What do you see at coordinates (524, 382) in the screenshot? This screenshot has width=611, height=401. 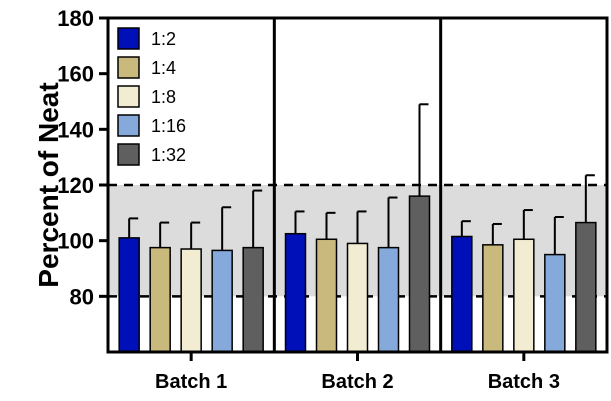 I see `x-category-label: Batch 3` at bounding box center [524, 382].